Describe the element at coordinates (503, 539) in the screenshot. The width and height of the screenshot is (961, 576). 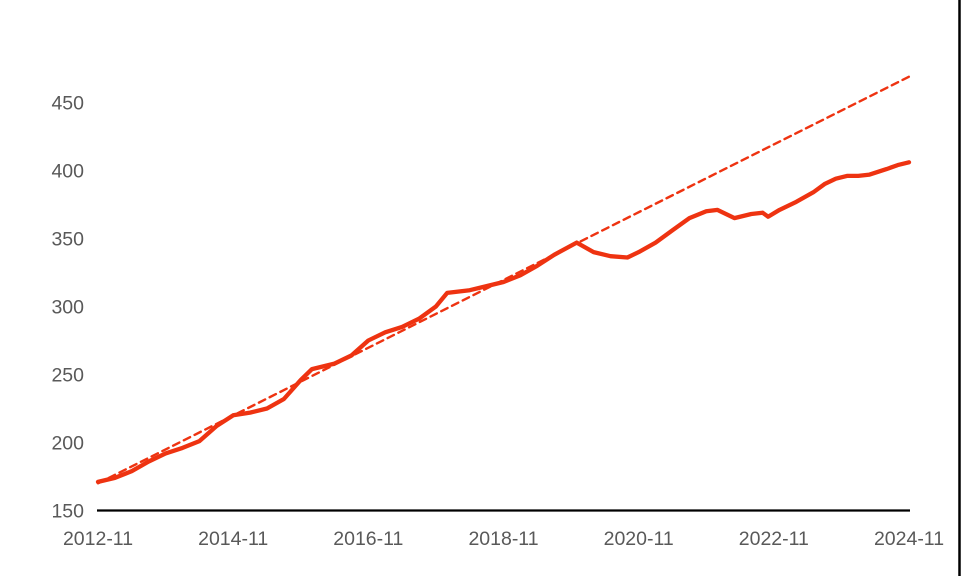
I see `x-axis-tick-label: 2018-11` at that location.